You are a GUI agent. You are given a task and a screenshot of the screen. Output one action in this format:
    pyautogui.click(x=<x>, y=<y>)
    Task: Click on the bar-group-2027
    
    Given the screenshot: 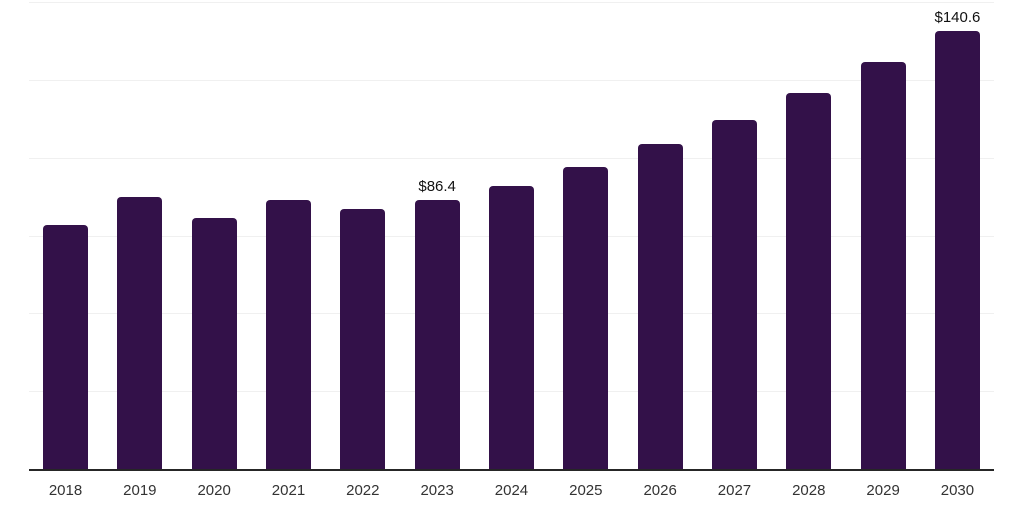 What is the action you would take?
    pyautogui.click(x=734, y=235)
    